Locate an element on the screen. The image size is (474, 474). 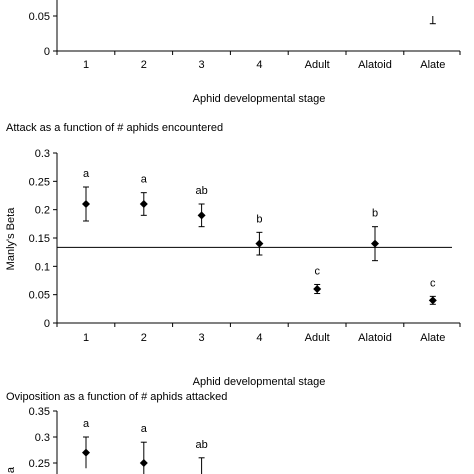
middle-x-tick-label: Adult is located at coordinates (317, 338).